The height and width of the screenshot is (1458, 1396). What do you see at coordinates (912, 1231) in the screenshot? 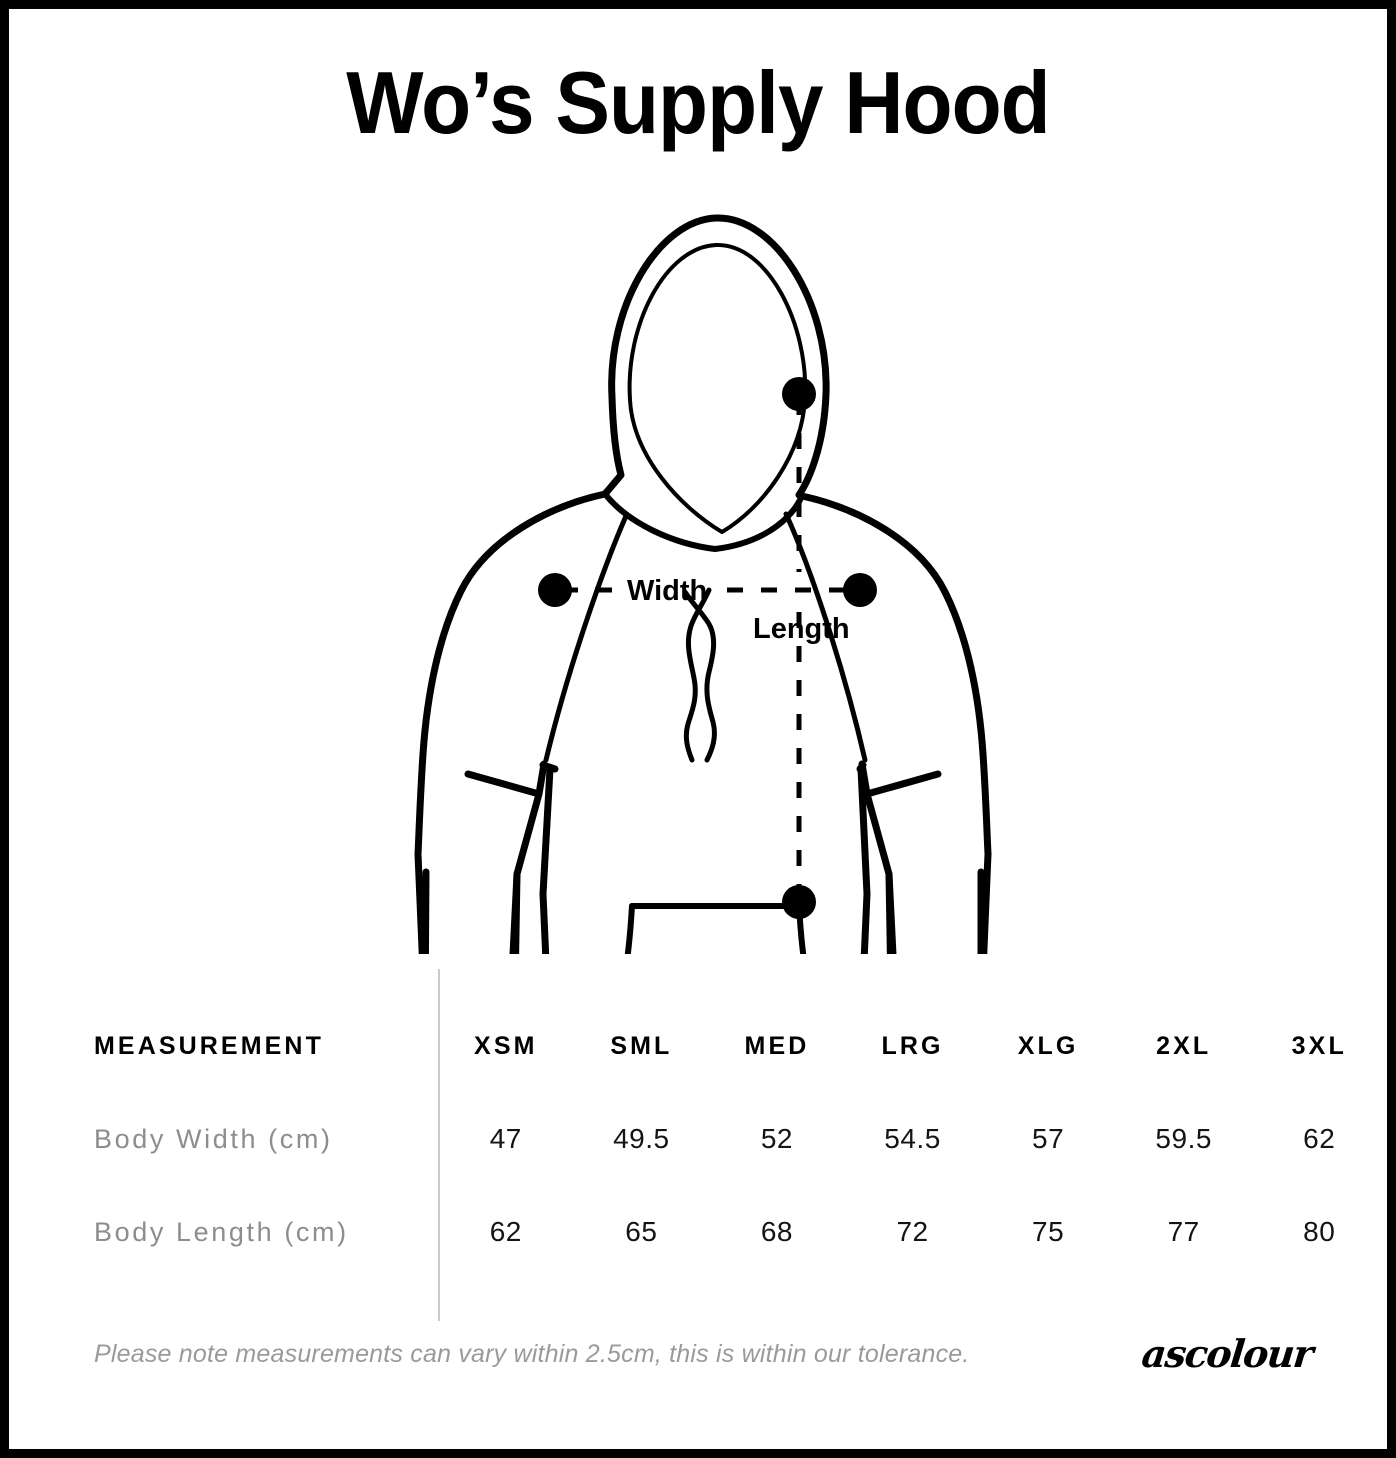
I see `cell-body-length-lrg: 72` at bounding box center [912, 1231].